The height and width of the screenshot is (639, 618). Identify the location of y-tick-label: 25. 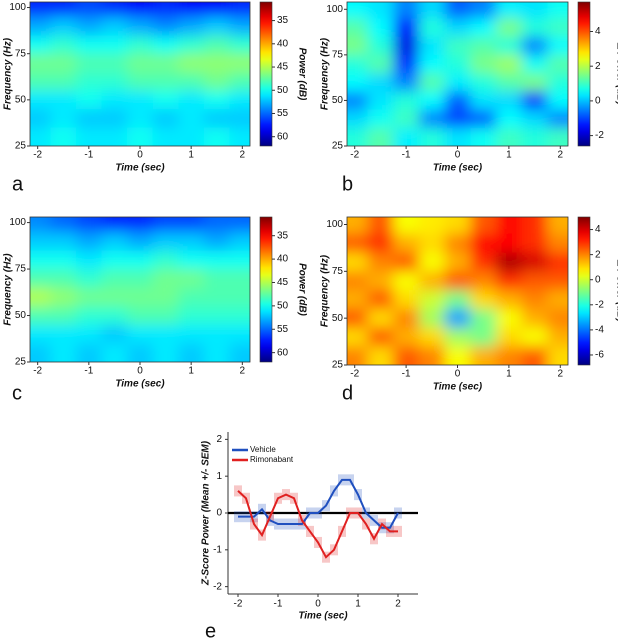
(21, 362).